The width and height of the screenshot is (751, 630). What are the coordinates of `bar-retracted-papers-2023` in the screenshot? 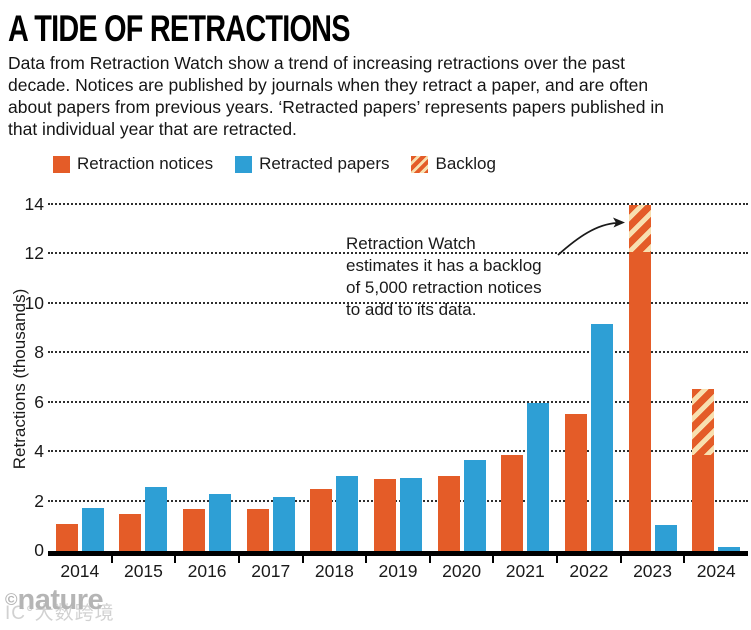 It's located at (665, 538).